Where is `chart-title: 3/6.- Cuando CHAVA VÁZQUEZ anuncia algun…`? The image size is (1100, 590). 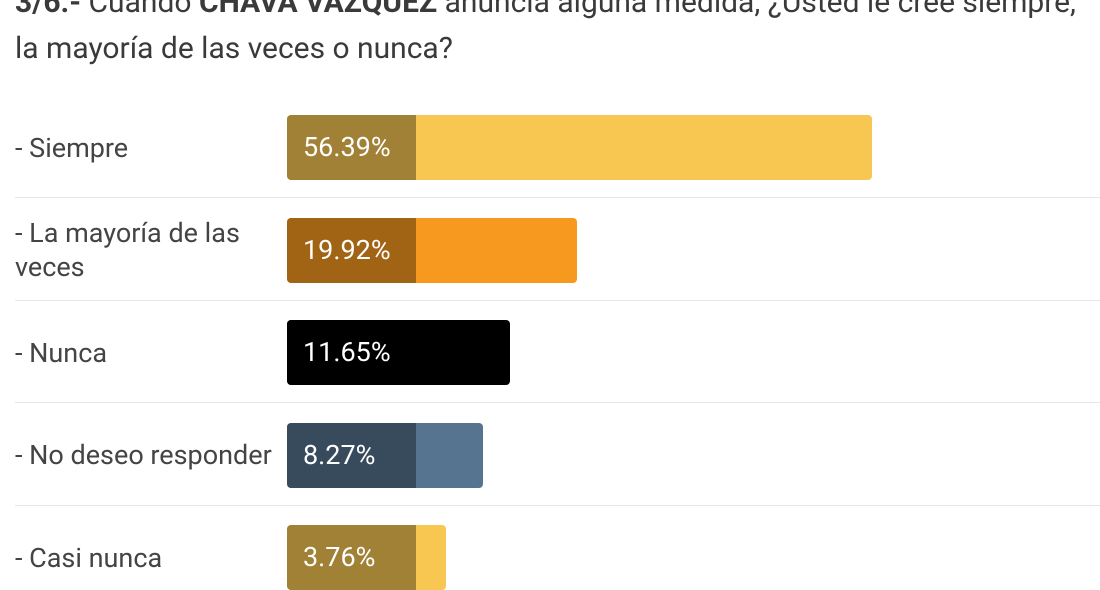
chart-title: 3/6.- Cuando CHAVA VÁZQUEZ anuncia algun… is located at coordinates (552, 36).